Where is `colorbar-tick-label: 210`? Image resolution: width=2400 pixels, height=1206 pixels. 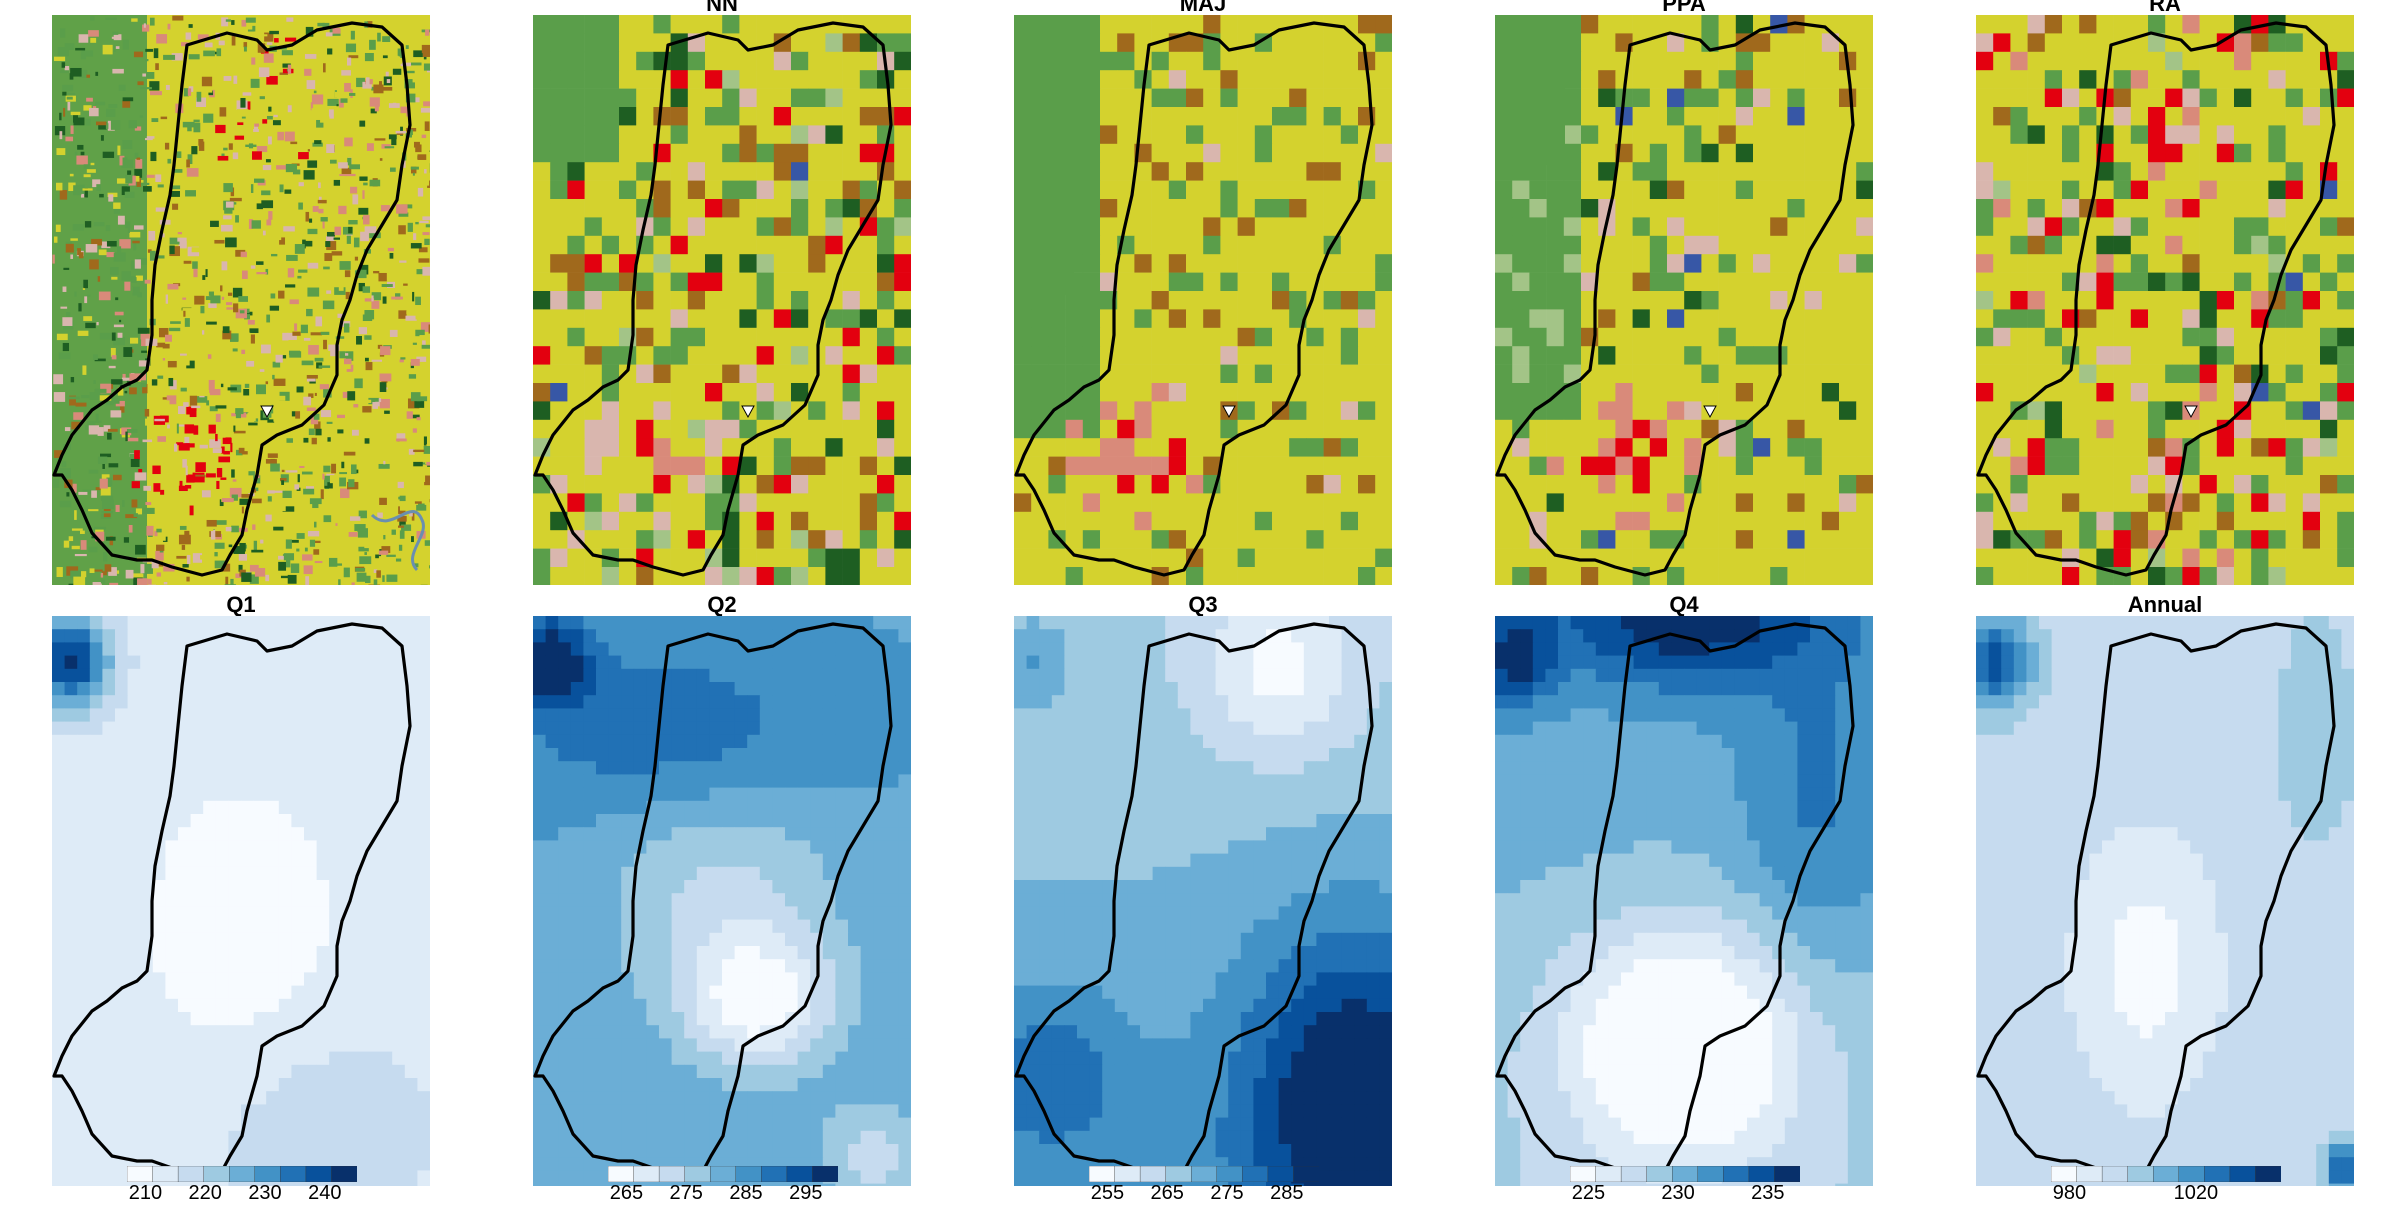
colorbar-tick-label: 210 is located at coordinates (145, 1193).